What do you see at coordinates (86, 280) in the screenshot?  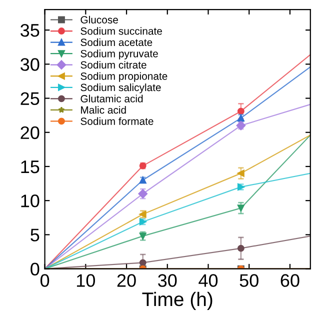 I see `x-tick-label: 10` at bounding box center [86, 280].